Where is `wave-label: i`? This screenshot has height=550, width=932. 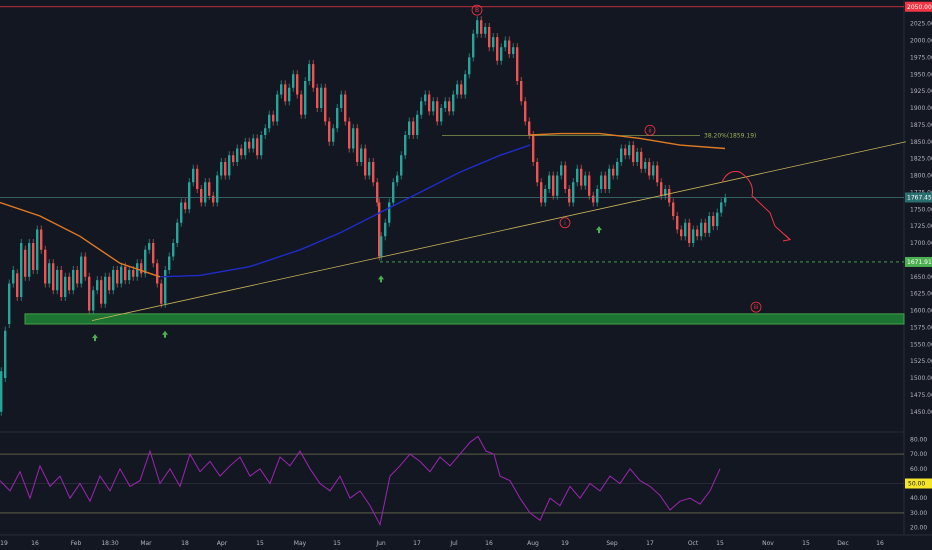
wave-label: i is located at coordinates (565, 223).